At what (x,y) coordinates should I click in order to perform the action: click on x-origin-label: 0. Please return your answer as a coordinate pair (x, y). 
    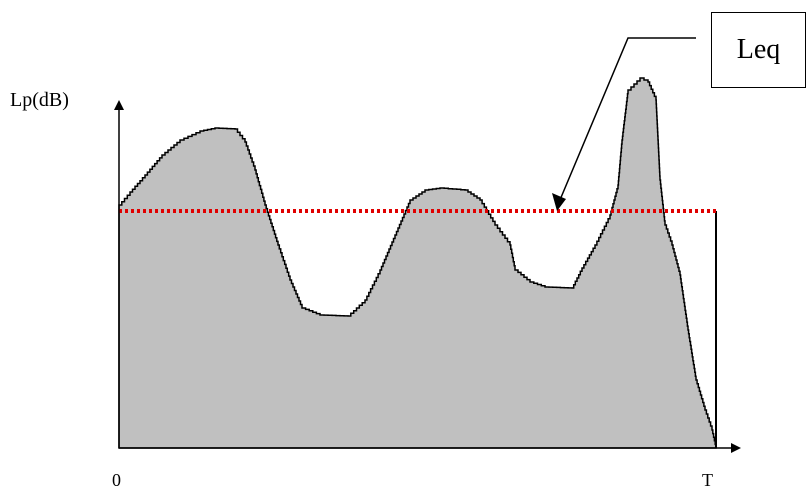
    Looking at the image, I should click on (116, 478).